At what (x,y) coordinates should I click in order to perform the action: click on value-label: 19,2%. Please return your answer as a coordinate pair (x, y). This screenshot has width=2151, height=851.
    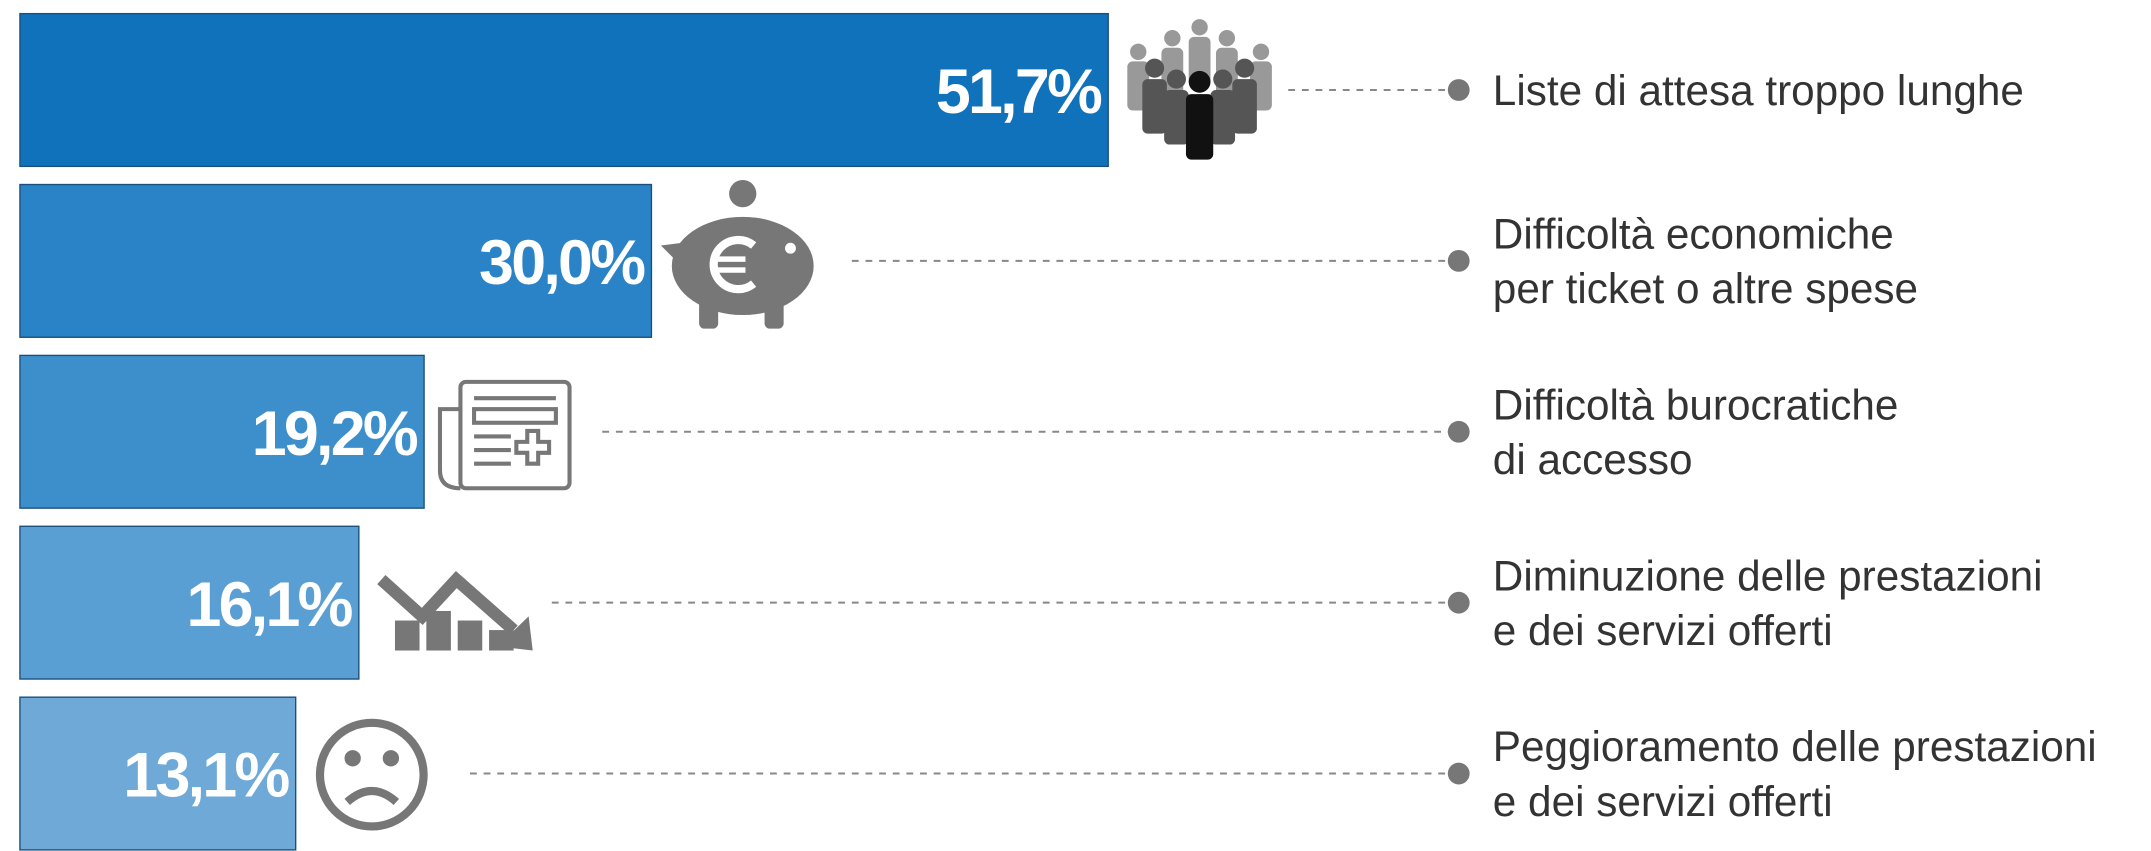
    Looking at the image, I should click on (335, 434).